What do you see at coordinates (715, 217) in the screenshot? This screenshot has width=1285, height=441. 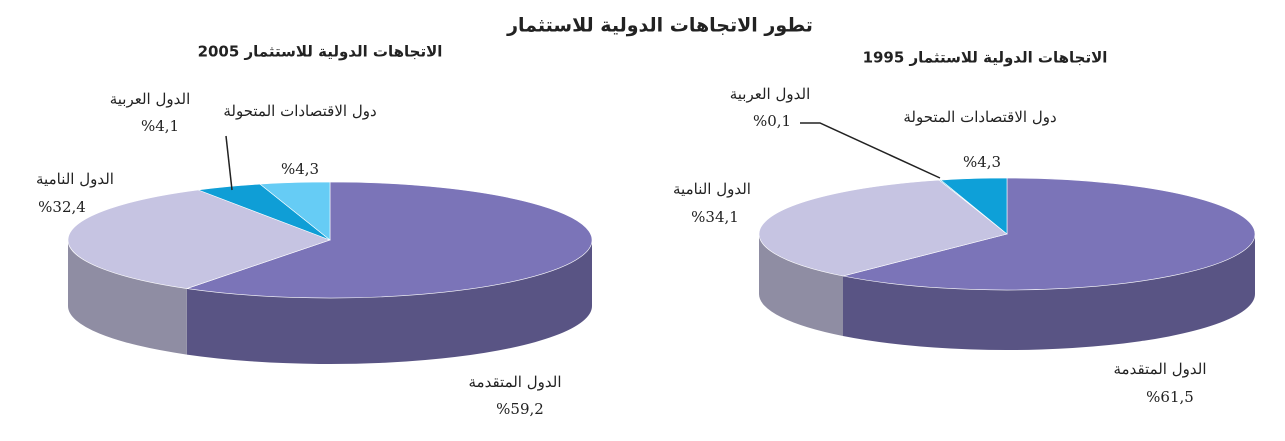 I see `value-label: %34,1` at bounding box center [715, 217].